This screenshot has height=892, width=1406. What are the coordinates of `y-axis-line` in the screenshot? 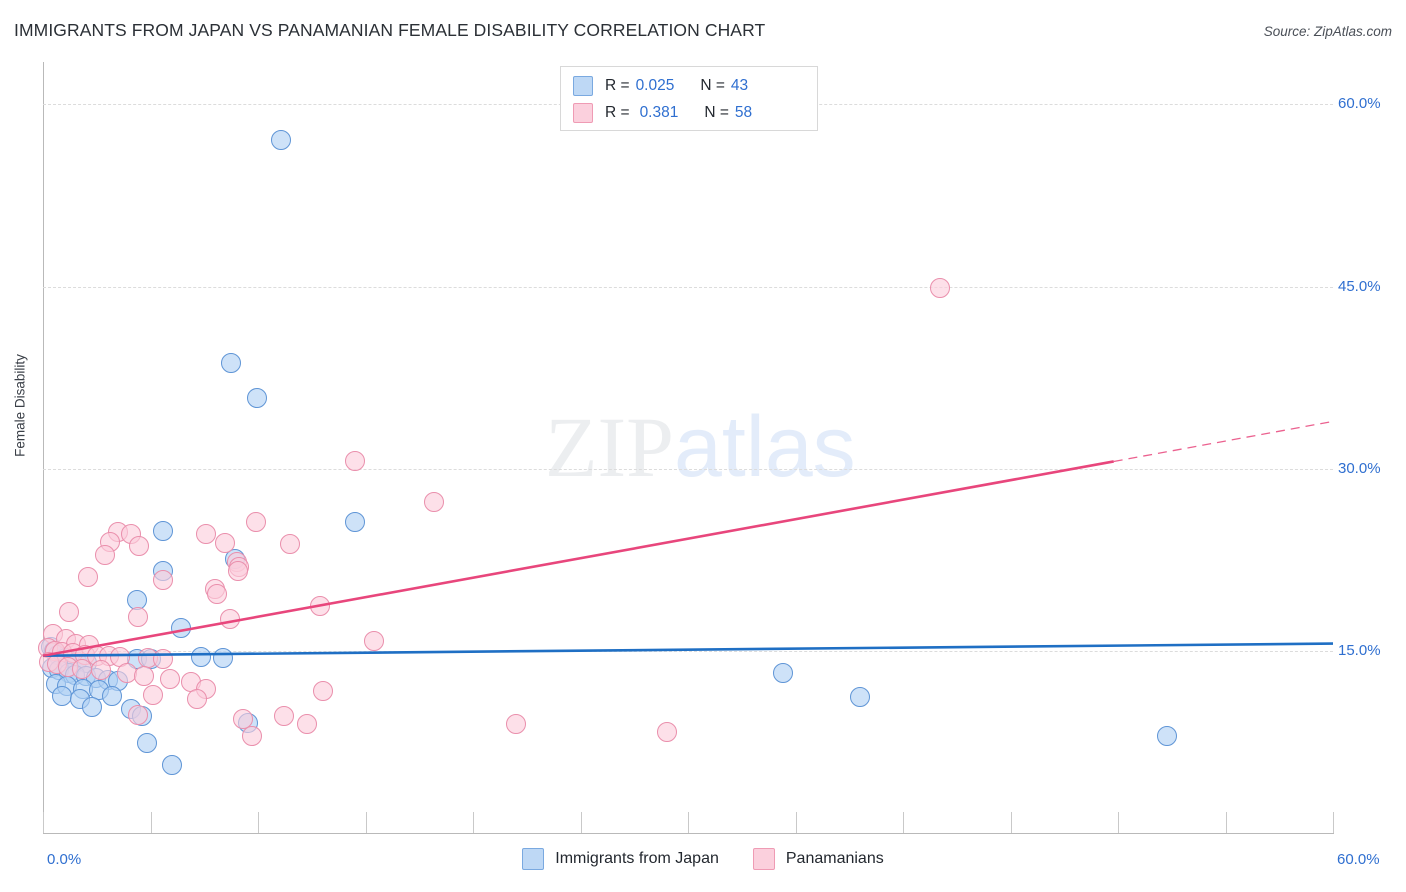 It's located at (43, 448).